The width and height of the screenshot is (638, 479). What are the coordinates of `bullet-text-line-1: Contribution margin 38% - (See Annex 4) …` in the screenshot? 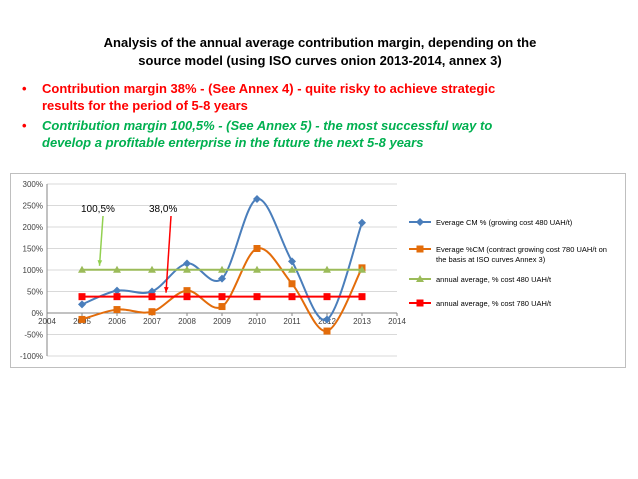 It's located at (269, 88).